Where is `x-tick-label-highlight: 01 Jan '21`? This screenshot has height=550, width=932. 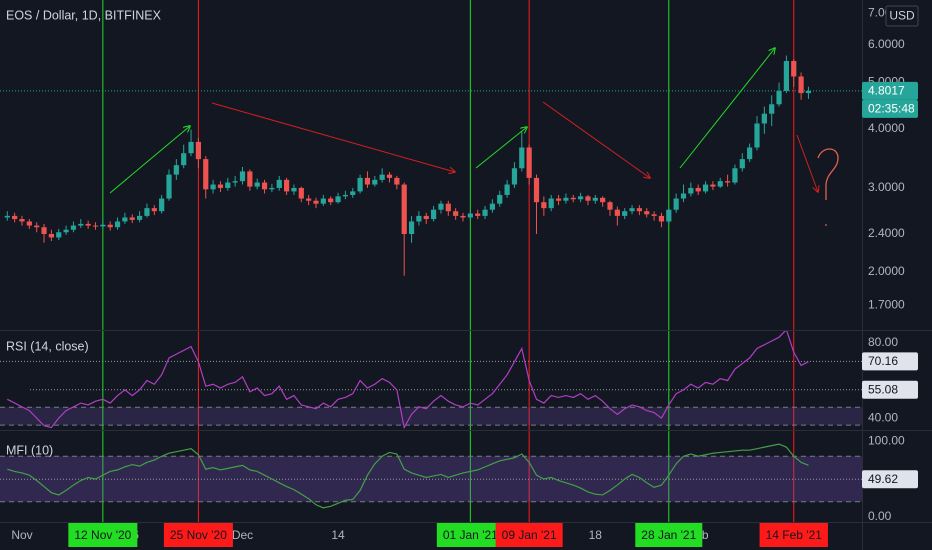 x-tick-label-highlight: 01 Jan '21 is located at coordinates (470, 535).